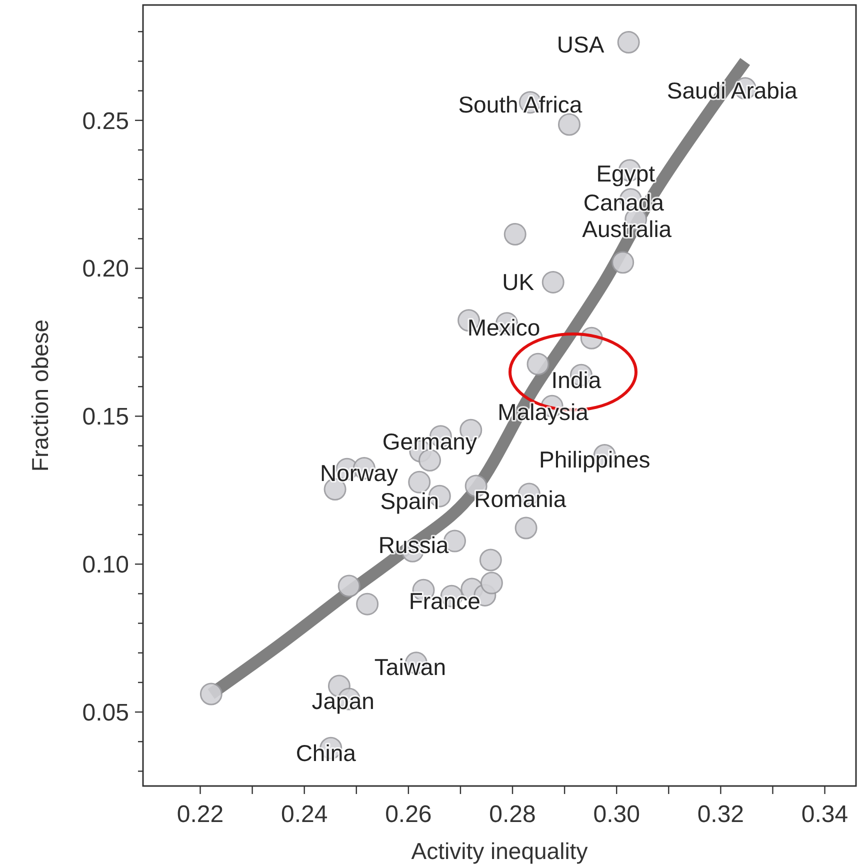 This screenshot has height=865, width=859. What do you see at coordinates (627, 229) in the screenshot?
I see `annotation: Australia` at bounding box center [627, 229].